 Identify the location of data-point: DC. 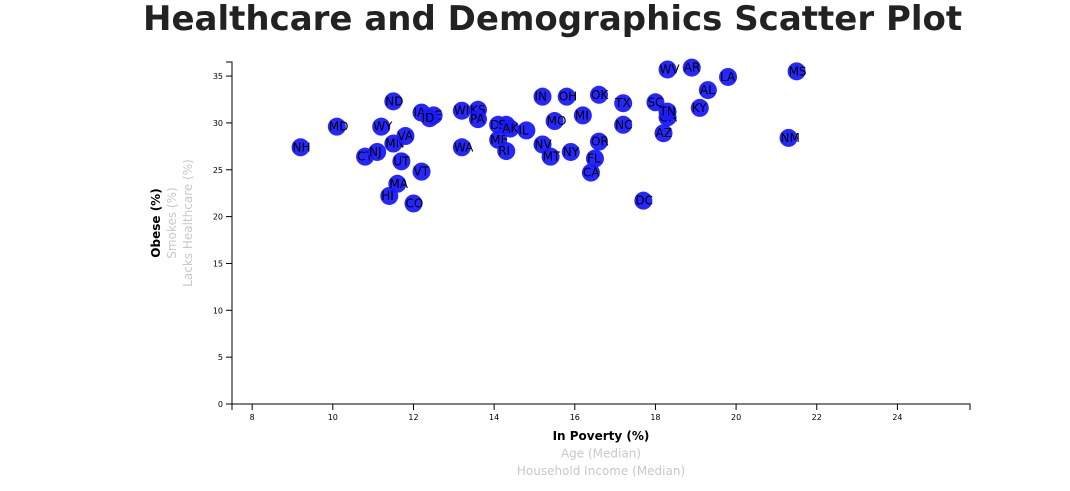
(643, 200).